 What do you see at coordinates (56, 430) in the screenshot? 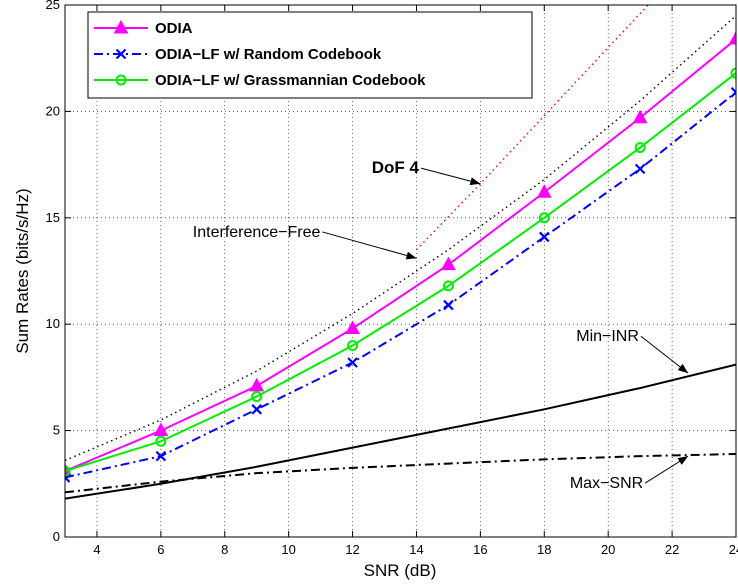
I see `y-tick-label: 5` at bounding box center [56, 430].